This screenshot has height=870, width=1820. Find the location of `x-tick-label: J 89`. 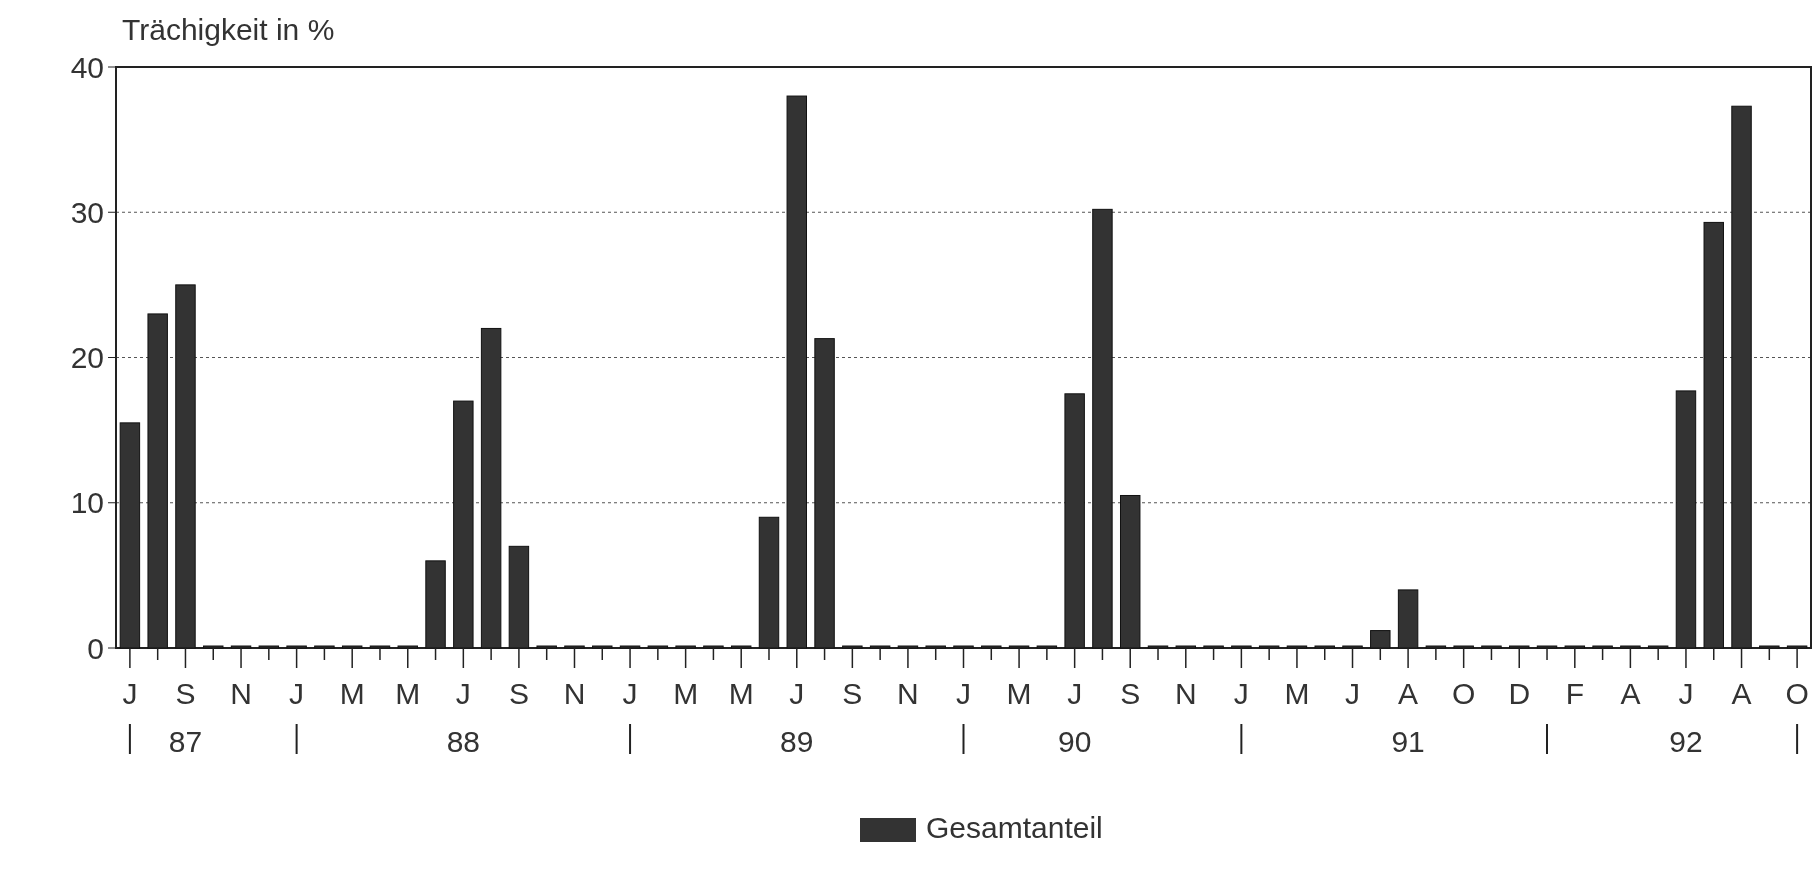

x-tick-label: J 89 is located at coordinates (797, 717).